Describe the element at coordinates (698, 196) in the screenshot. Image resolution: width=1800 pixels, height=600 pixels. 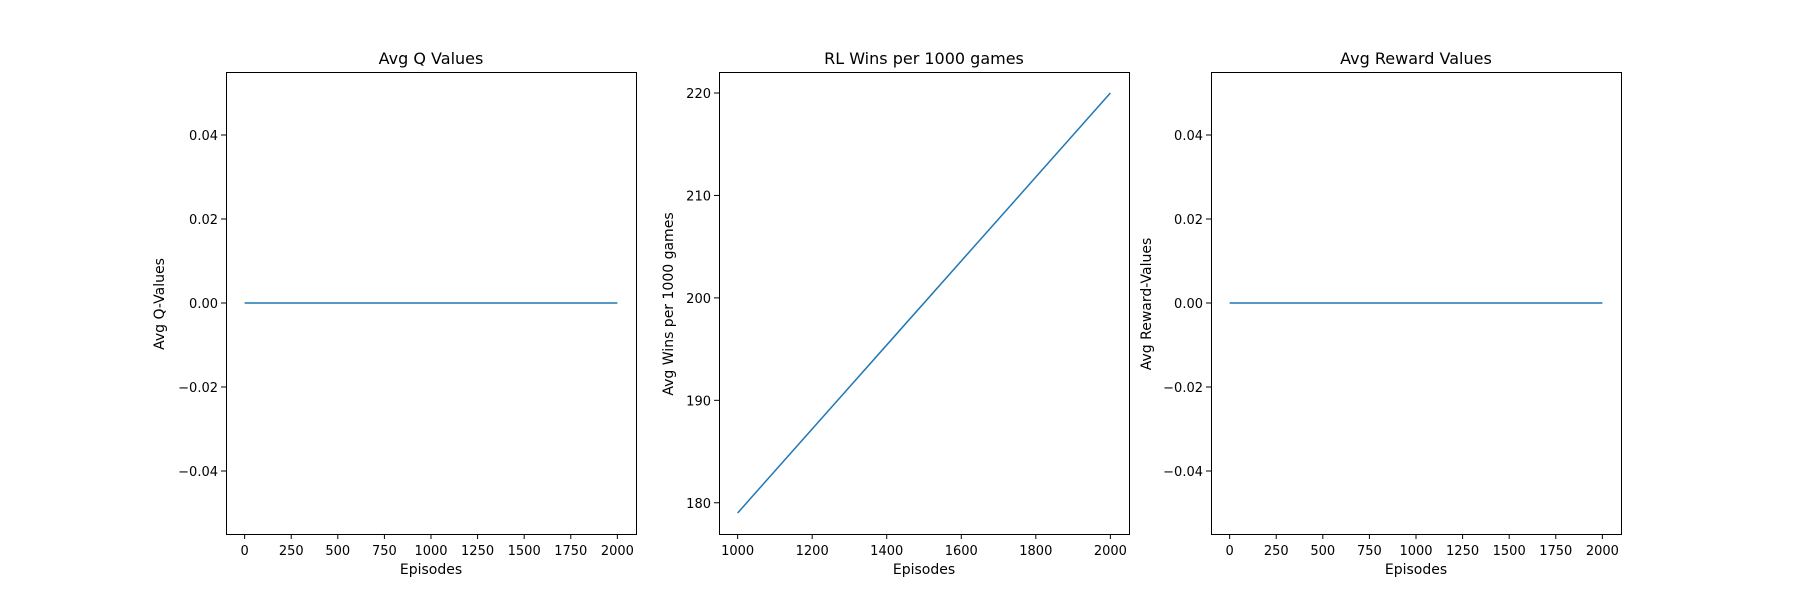
I see `y-tick-label: 210` at that location.